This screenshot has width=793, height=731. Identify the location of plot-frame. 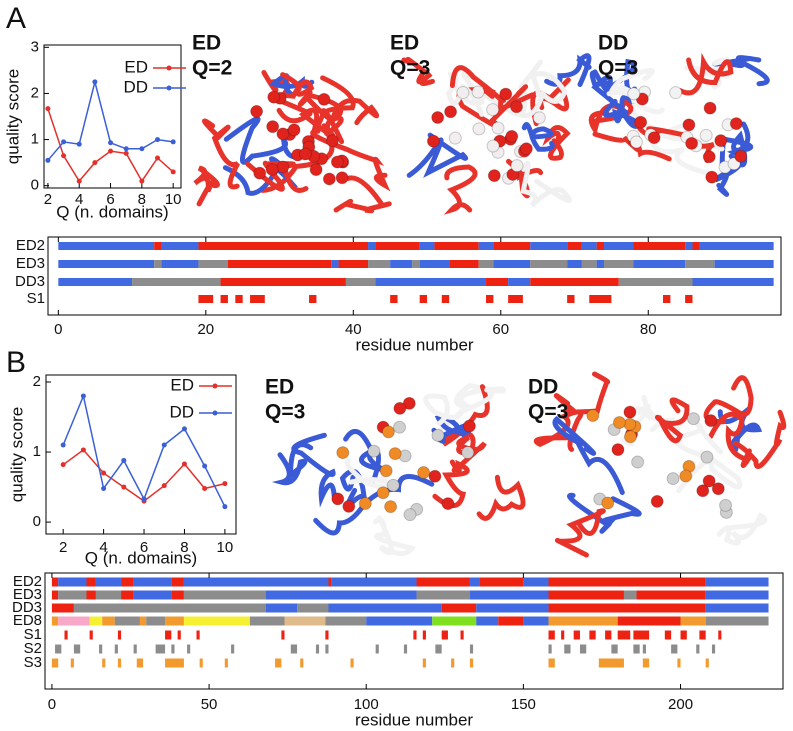
(141, 454).